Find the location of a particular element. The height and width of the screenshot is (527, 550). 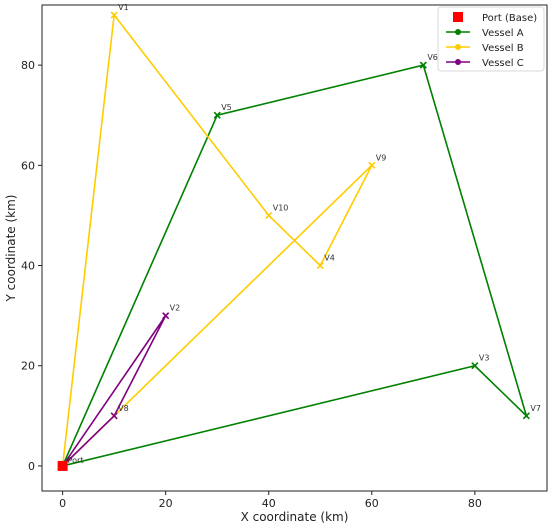

port-marker is located at coordinates (62, 465).